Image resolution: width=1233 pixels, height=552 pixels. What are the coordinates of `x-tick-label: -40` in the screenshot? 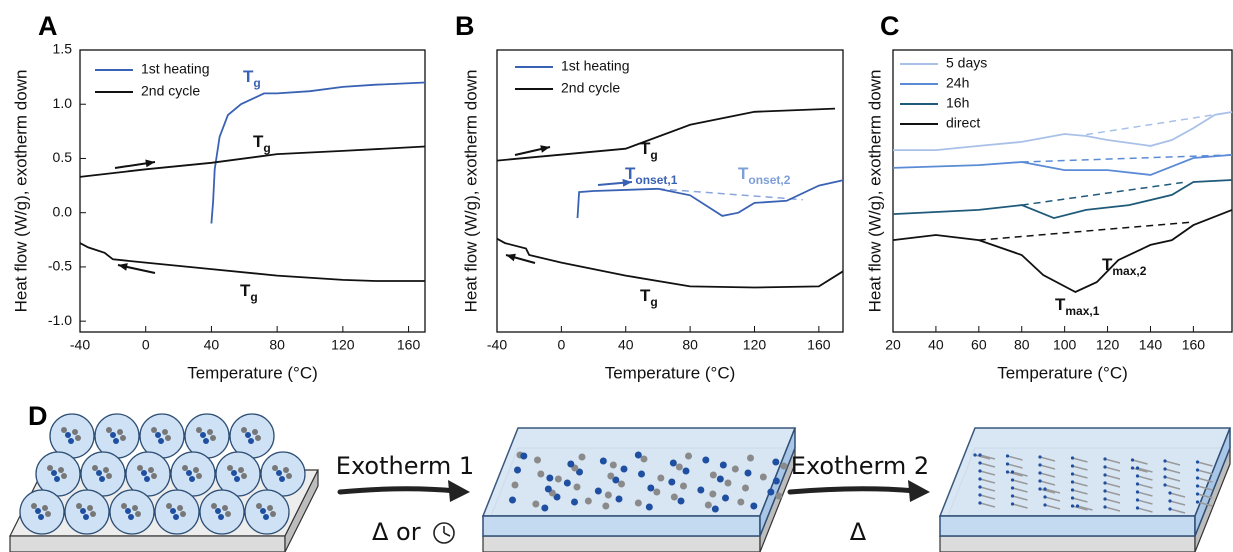 It's located at (80, 345).